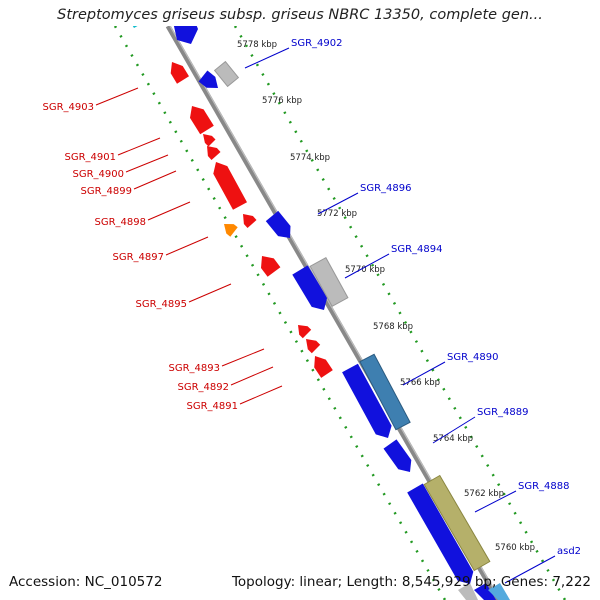  What do you see at coordinates (317, 43) in the screenshot?
I see `plus-gene-label: SGR_4902` at bounding box center [317, 43].